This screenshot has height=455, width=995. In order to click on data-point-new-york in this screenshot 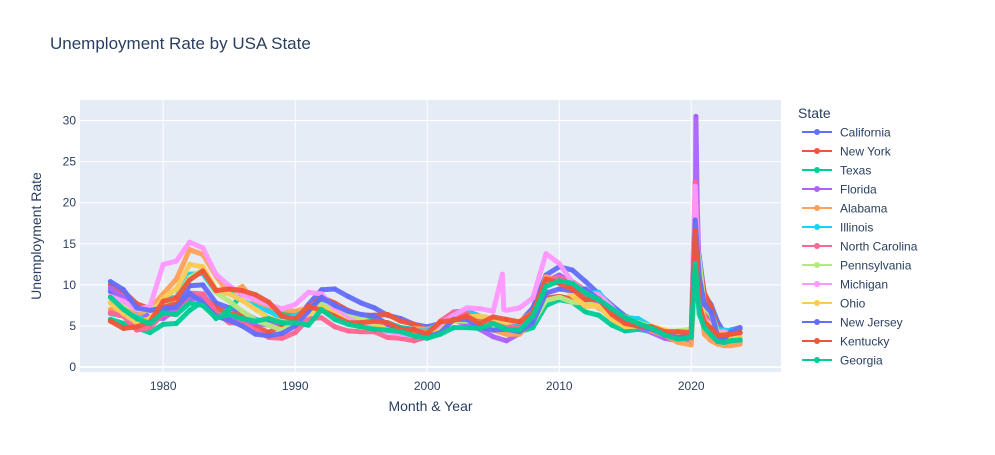, I will do `click(388, 314)`.